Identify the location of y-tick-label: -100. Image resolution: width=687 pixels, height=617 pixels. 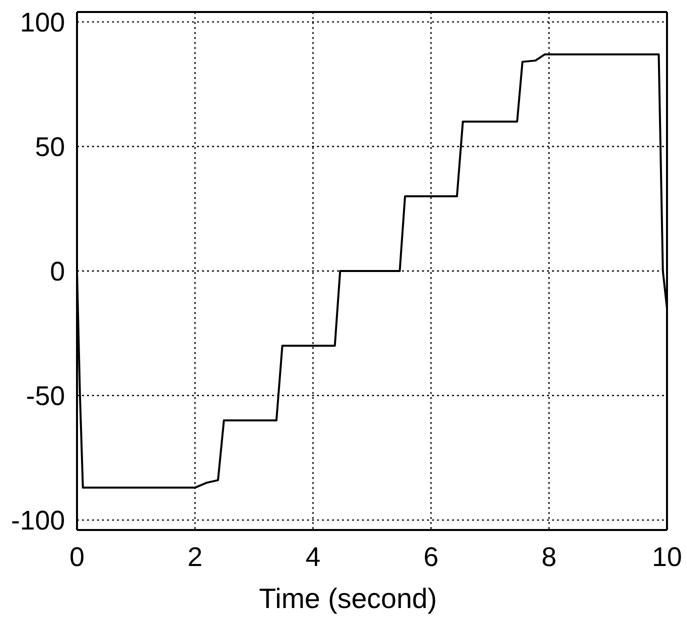
(37, 521).